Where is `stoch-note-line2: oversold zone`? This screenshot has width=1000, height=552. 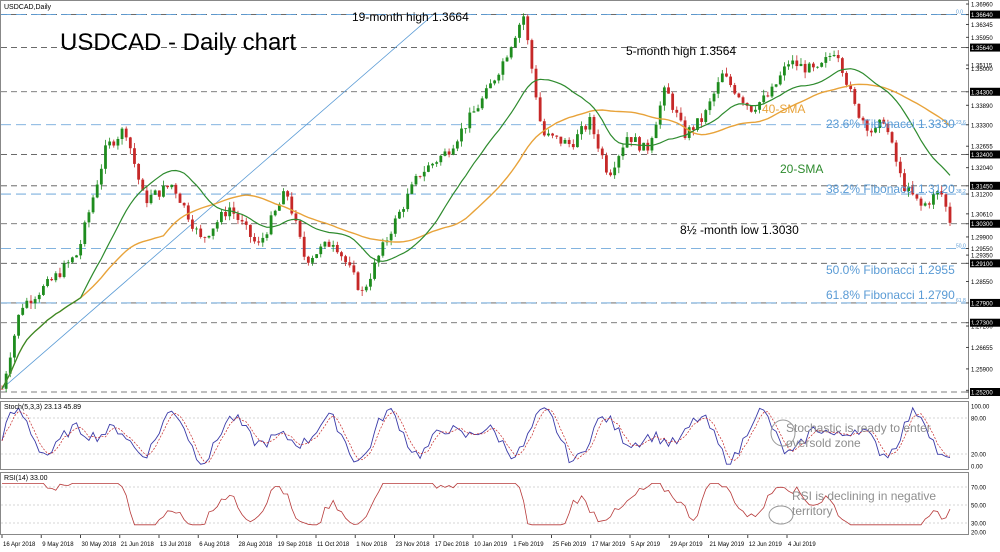 stoch-note-line2: oversold zone is located at coordinates (823, 443).